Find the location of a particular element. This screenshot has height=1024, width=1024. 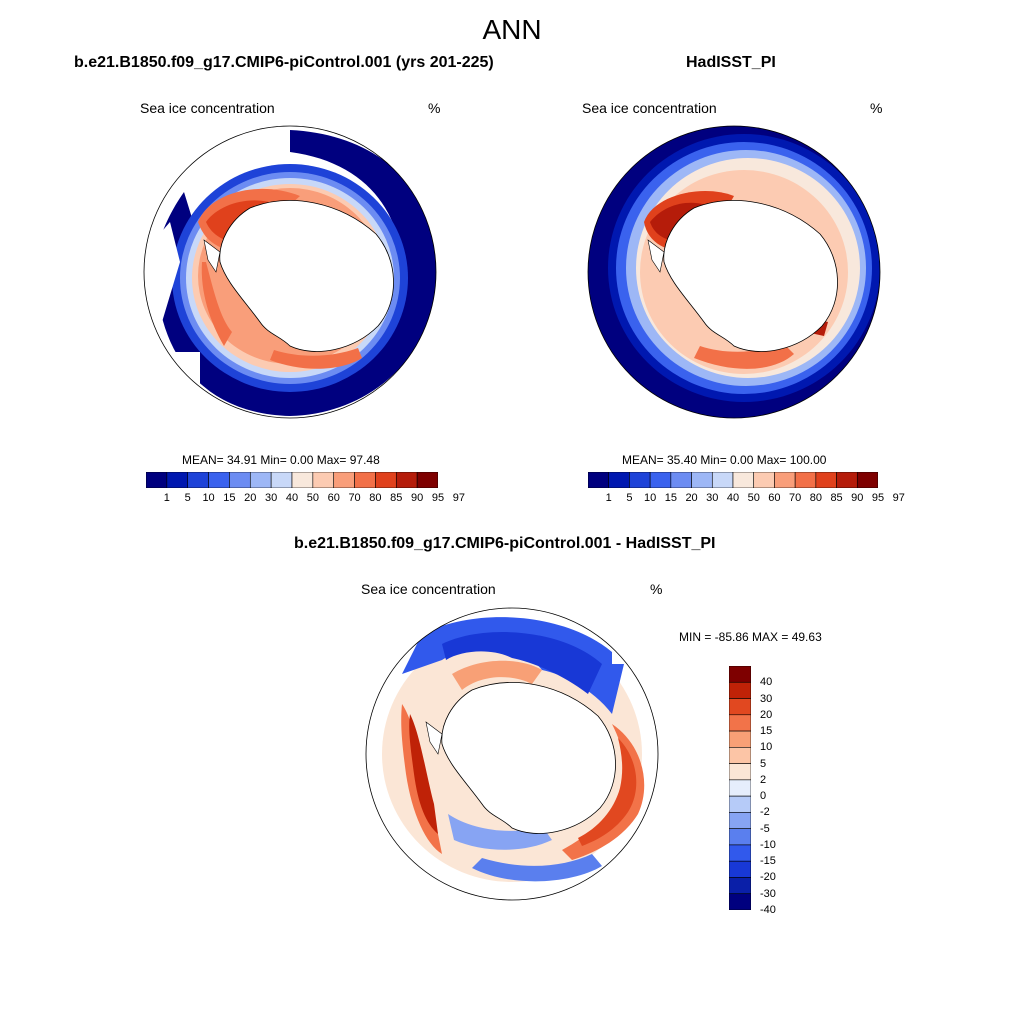

model-variable-label: Sea ice concentration is located at coordinates (207, 108).